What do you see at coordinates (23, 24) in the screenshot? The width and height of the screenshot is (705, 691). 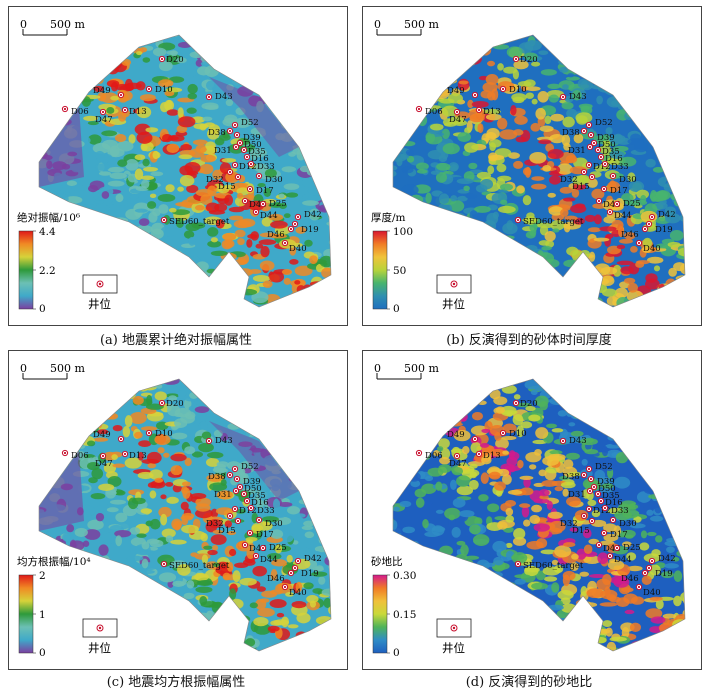 I see `scale-zero-label: 0` at bounding box center [23, 24].